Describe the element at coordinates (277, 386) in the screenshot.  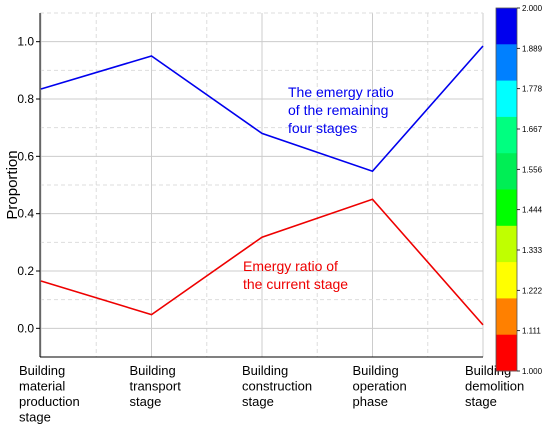
I see `x-category-label: Building construction stage` at that location.